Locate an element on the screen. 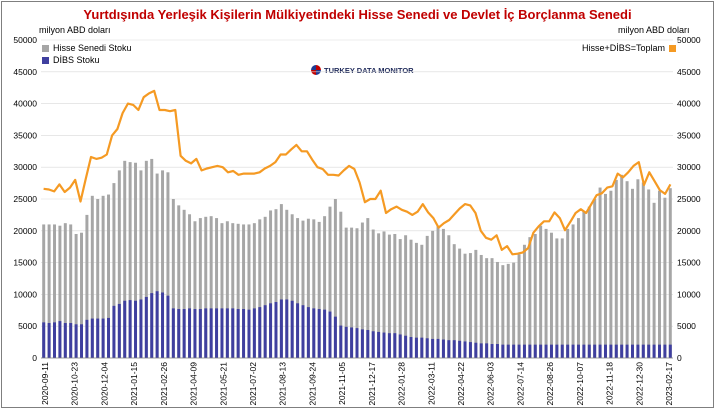  y-tick-label-left: 10000 is located at coordinates (25, 294).